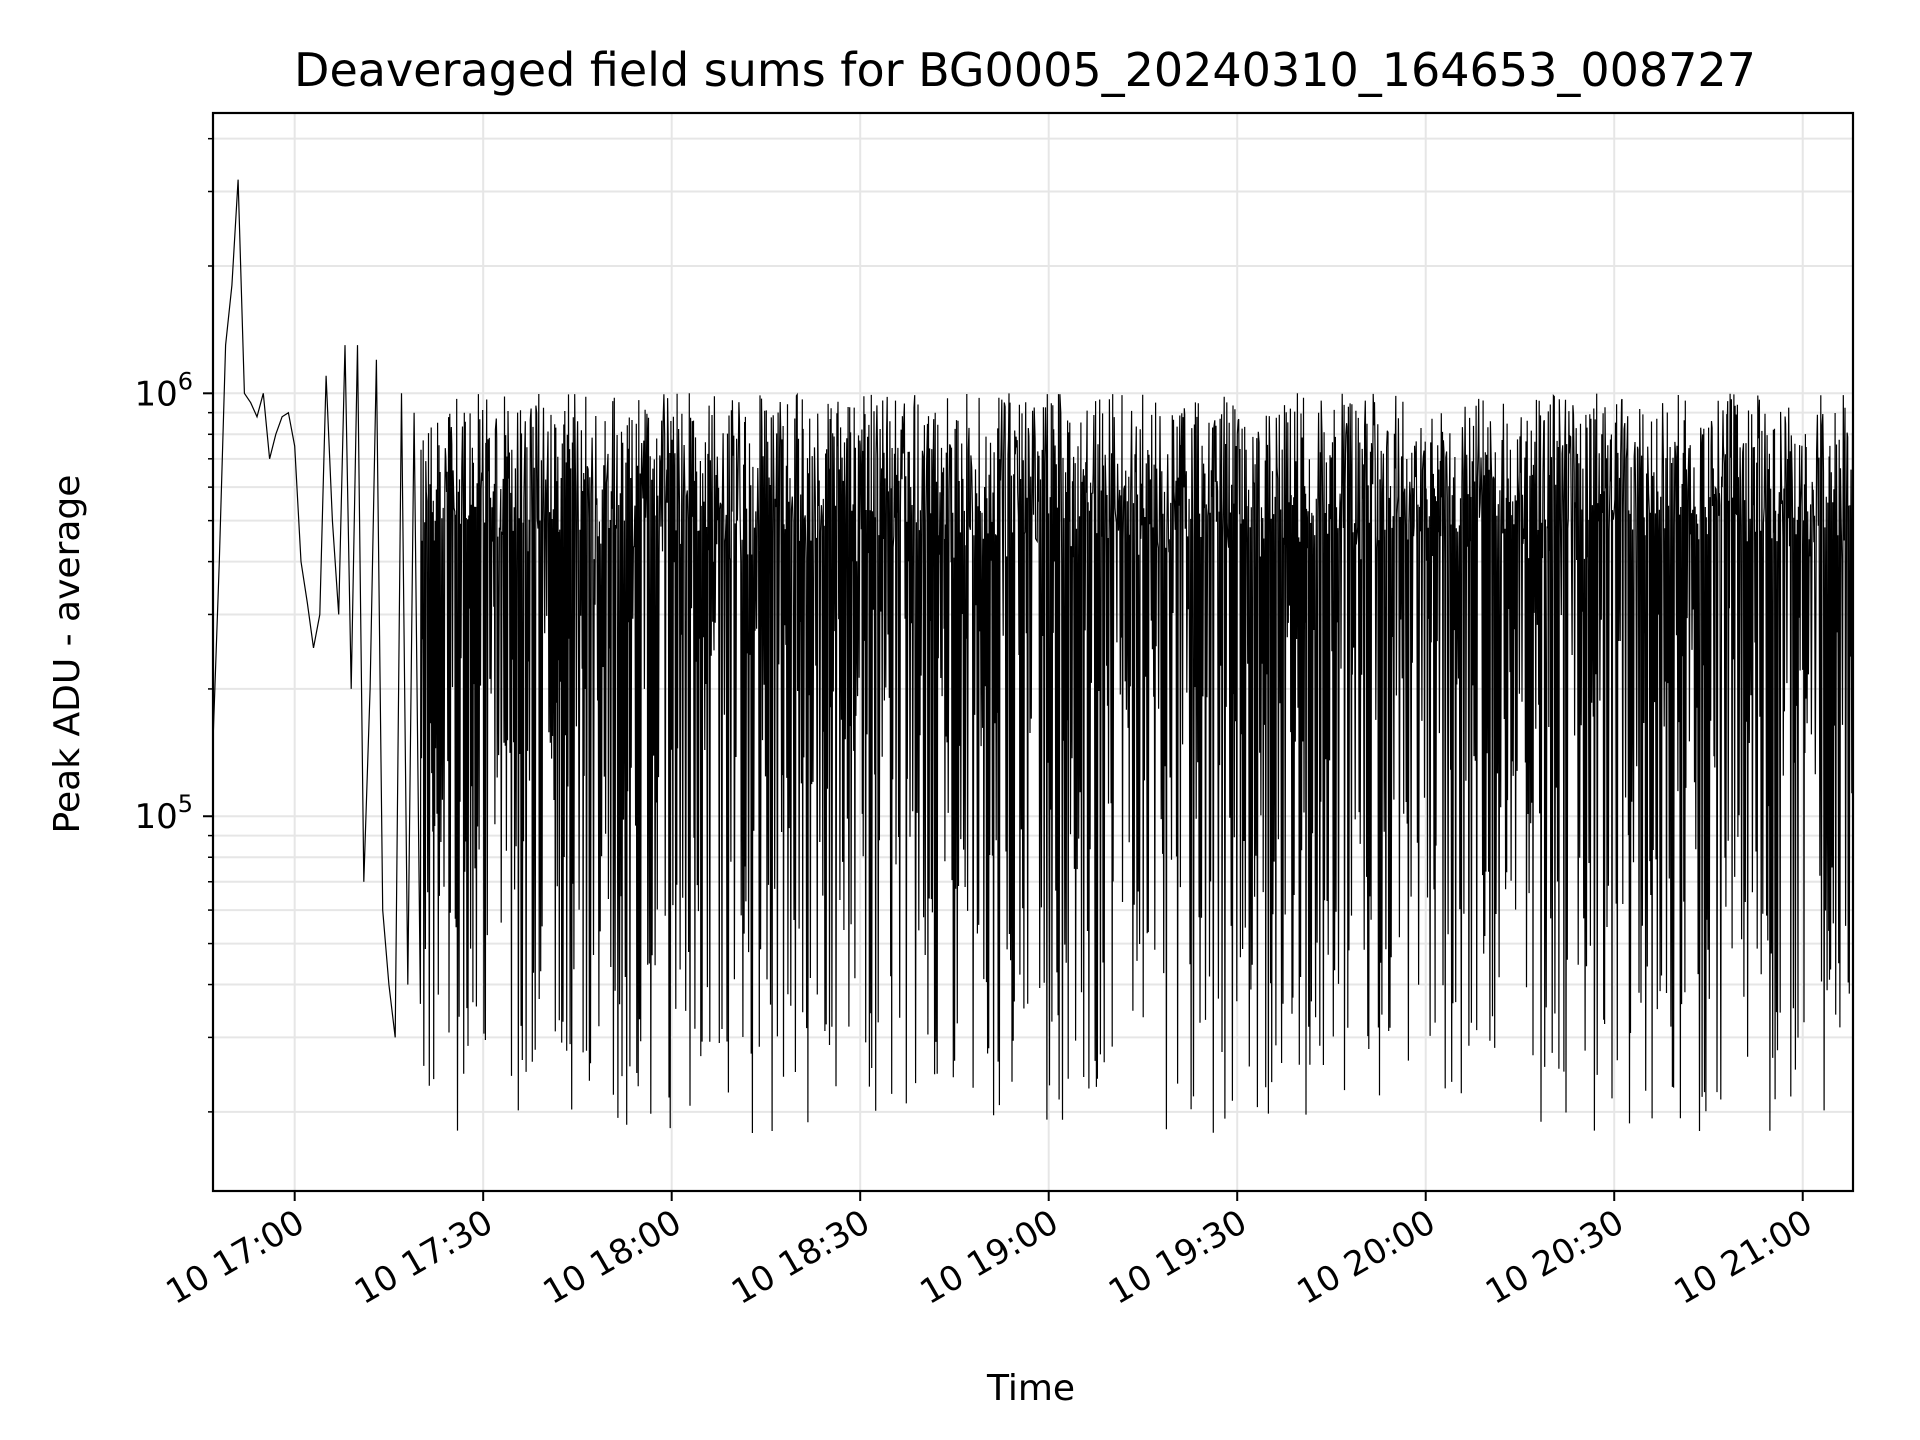  I want to click on x-tick-label: 10 20:30, so click(1555, 1257).